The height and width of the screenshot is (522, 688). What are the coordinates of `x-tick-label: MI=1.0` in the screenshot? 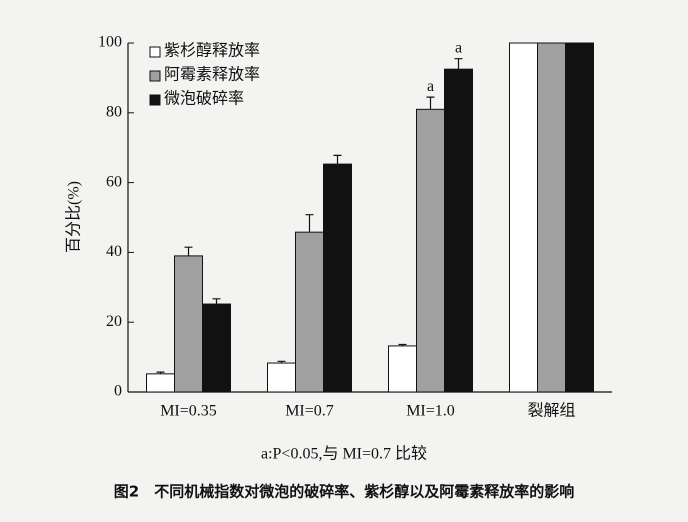 It's located at (430, 411).